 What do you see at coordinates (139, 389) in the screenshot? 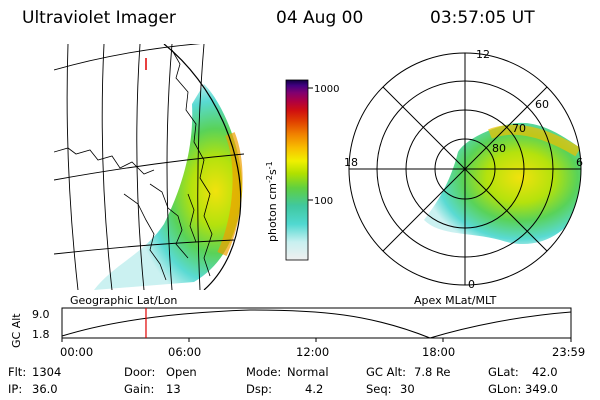
I see `gain-label: Gain:` at bounding box center [139, 389].